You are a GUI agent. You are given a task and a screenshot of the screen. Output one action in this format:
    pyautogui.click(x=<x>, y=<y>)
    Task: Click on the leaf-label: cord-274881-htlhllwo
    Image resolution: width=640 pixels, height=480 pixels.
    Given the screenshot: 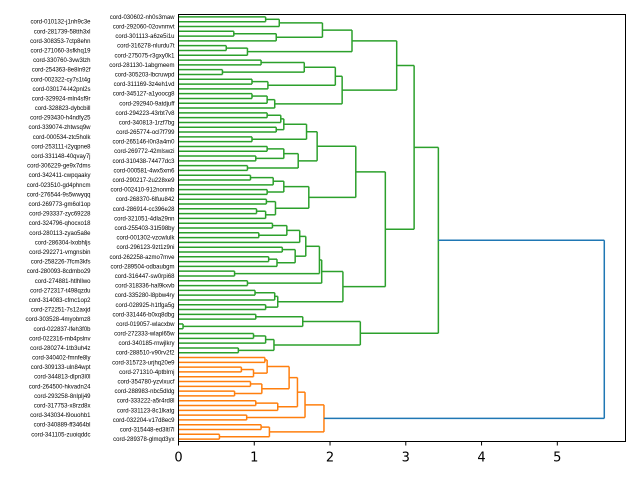 What is the action you would take?
    pyautogui.click(x=63, y=282)
    